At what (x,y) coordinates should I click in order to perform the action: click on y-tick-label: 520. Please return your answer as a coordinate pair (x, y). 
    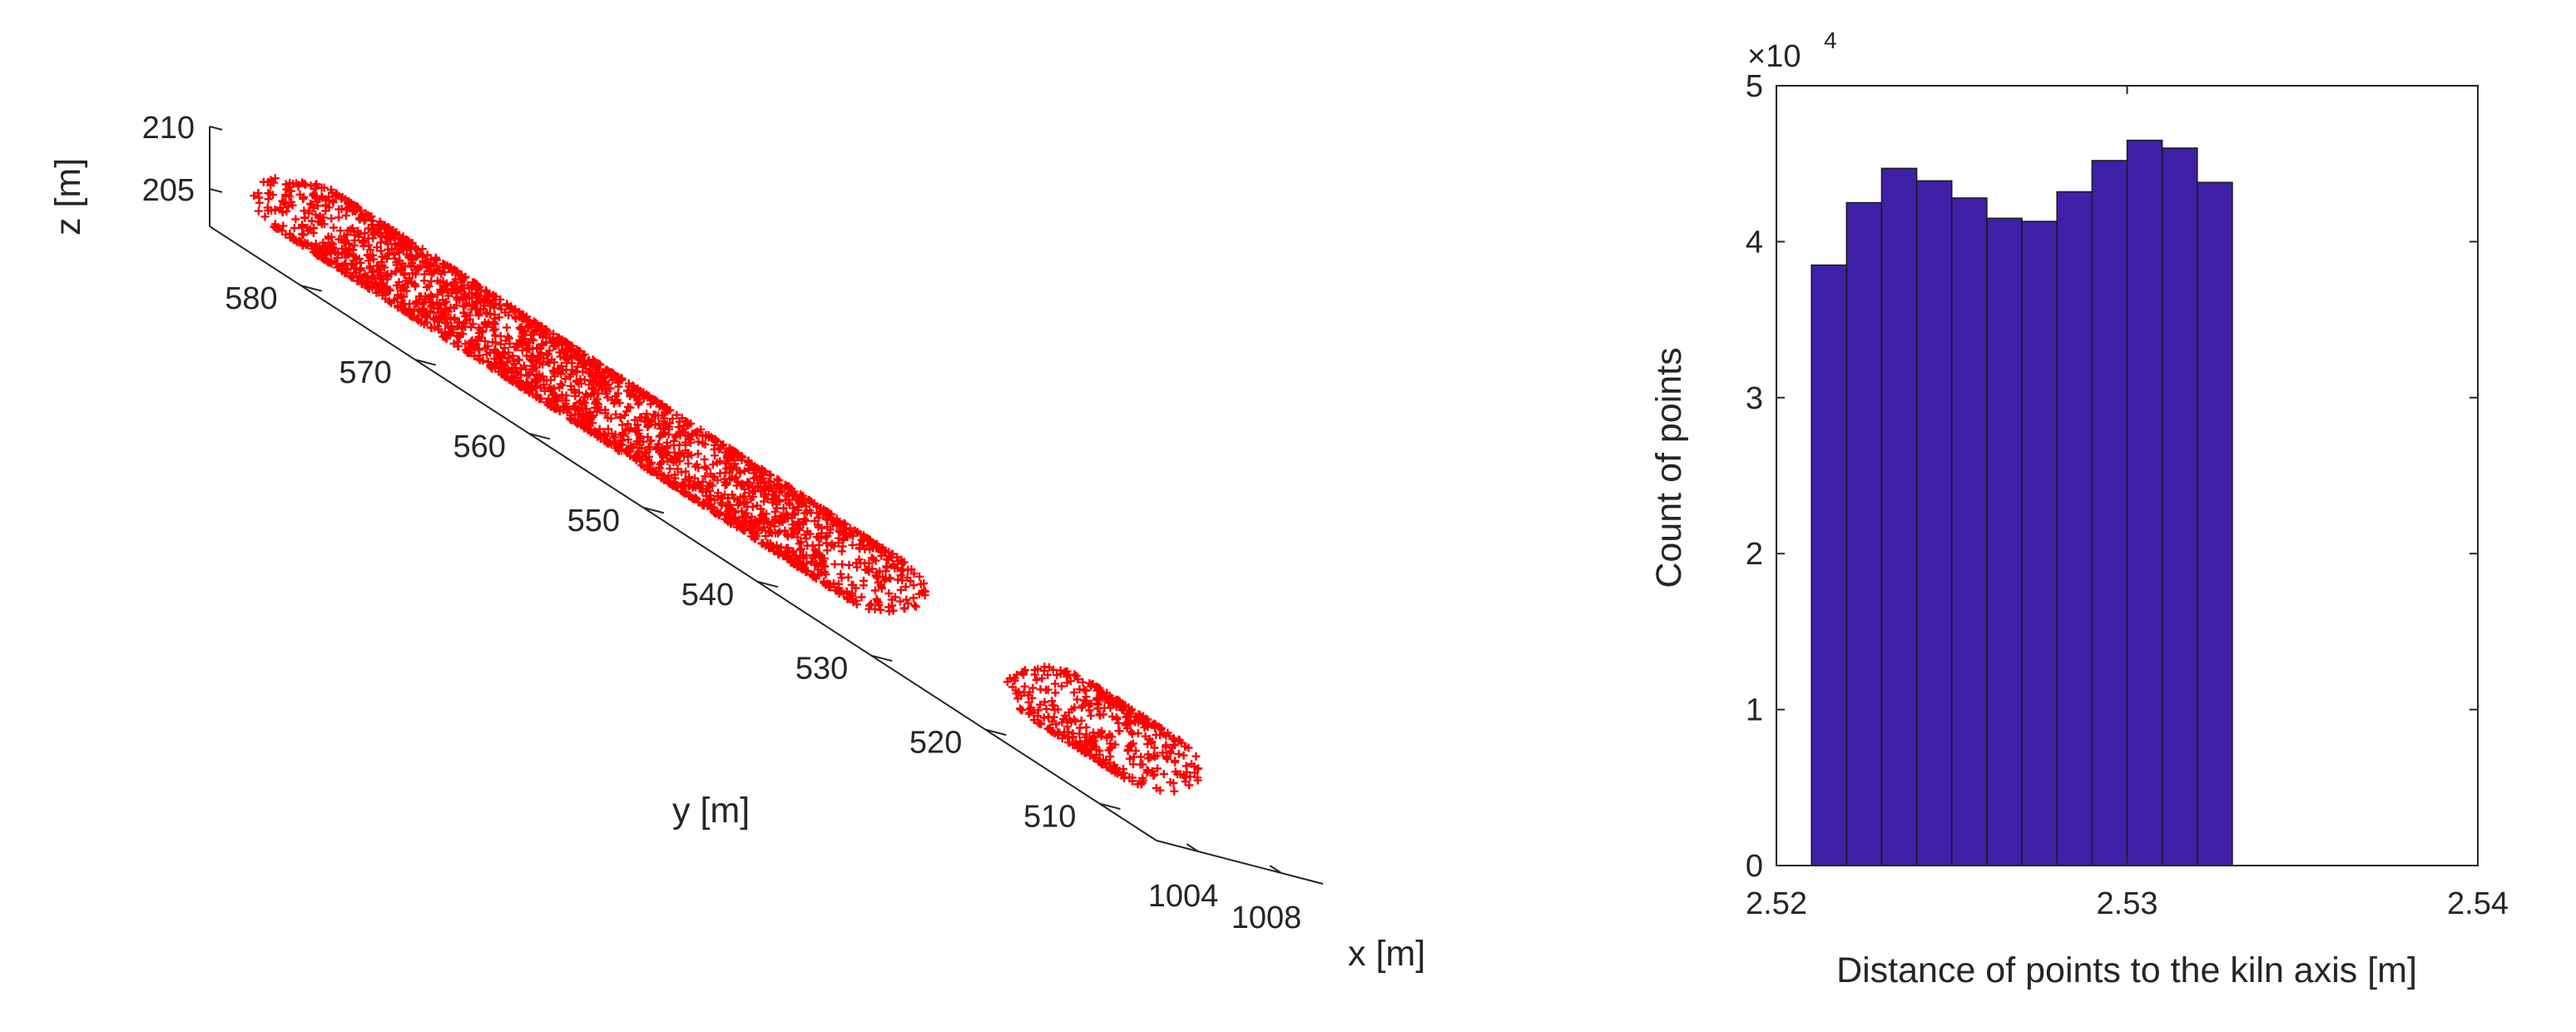
    Looking at the image, I should click on (935, 743).